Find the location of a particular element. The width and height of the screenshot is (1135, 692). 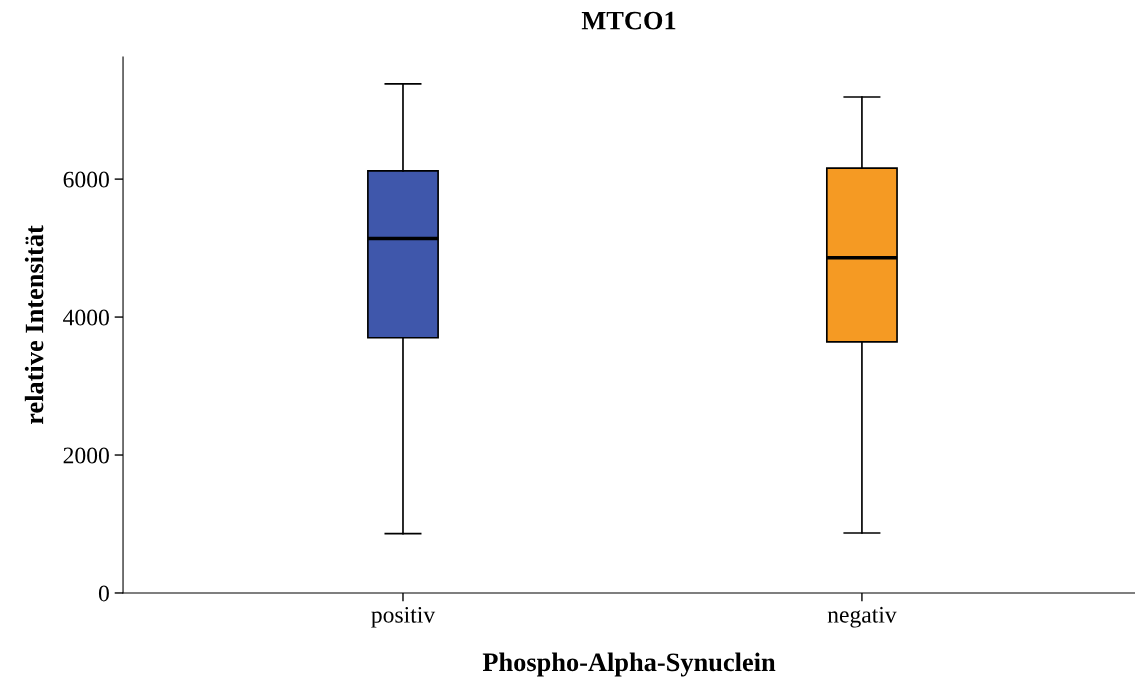

y-tick-label: 0 is located at coordinates (103, 593).